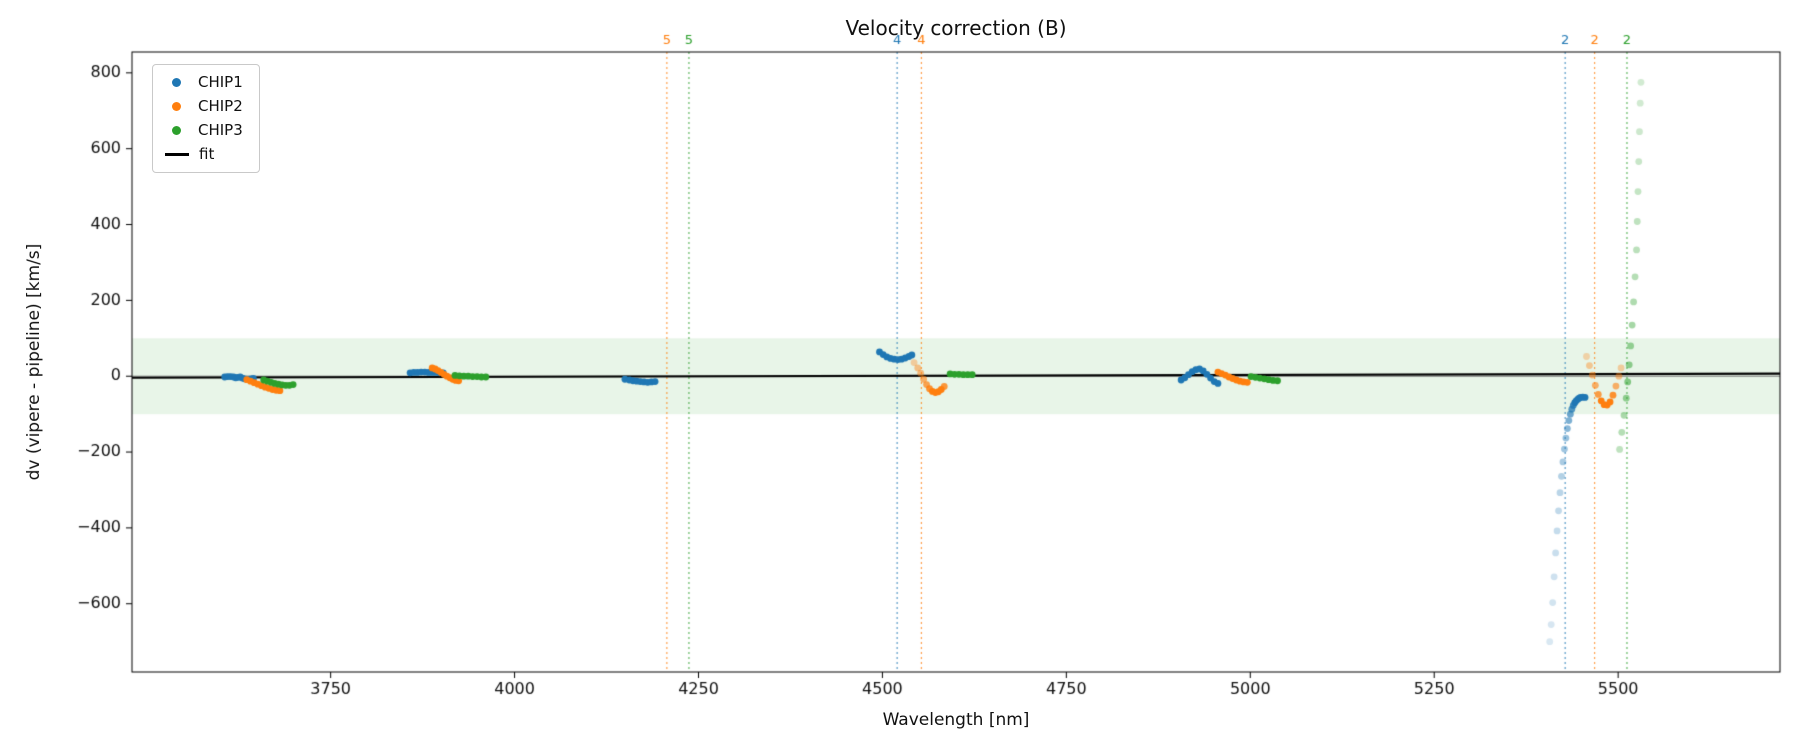  I want to click on legend-entry-CHIP2: CHIP2, so click(204, 106).